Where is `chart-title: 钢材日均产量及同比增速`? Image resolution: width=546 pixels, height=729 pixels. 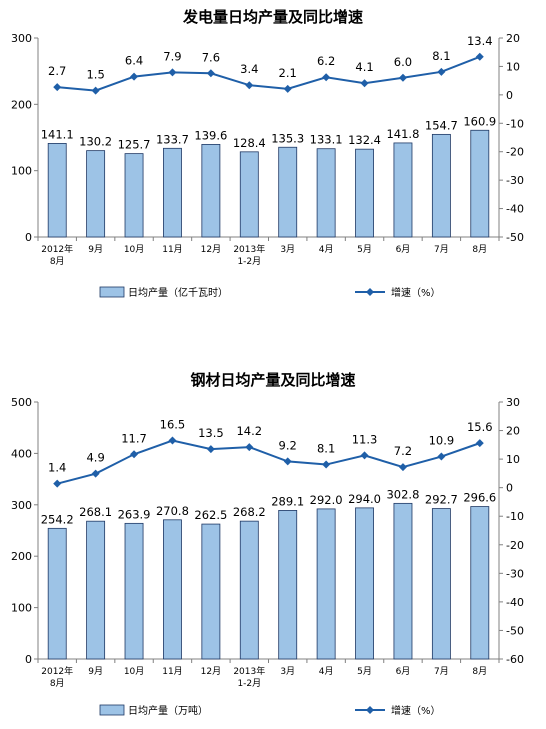
chart-title: 钢材日均产量及同比增速 is located at coordinates (272, 380).